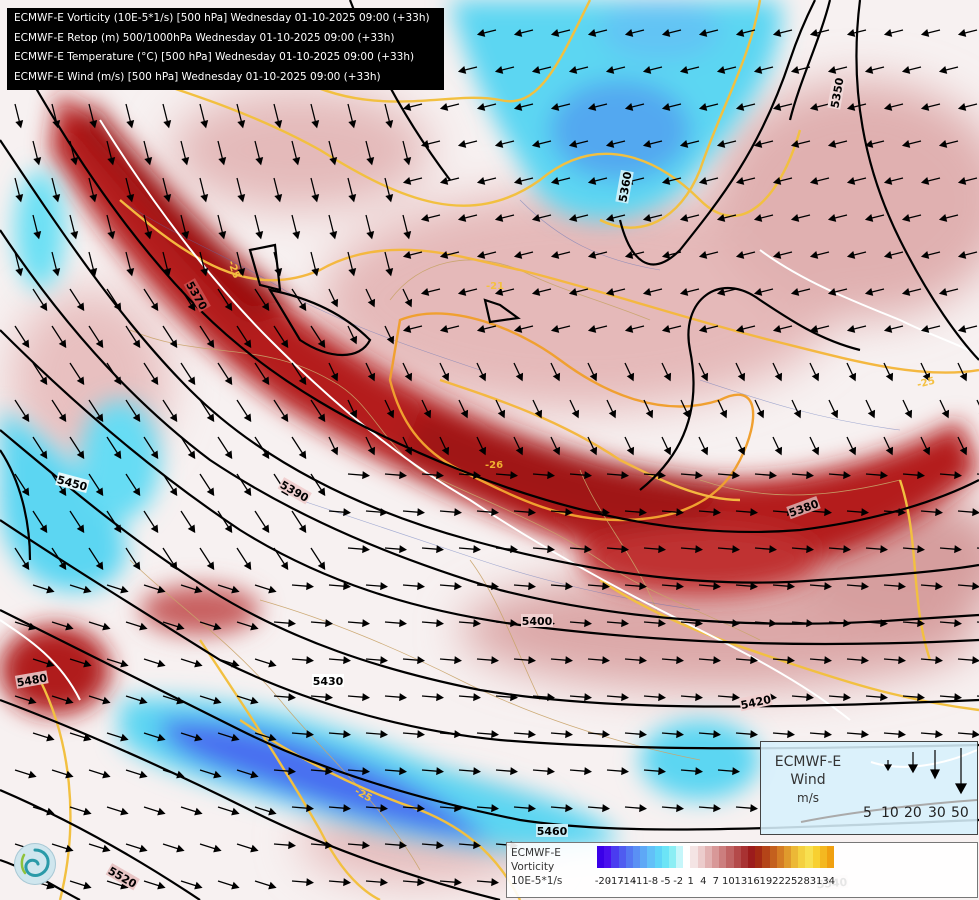 Image resolution: width=979 pixels, height=900 pixels. Describe the element at coordinates (828, 881) in the screenshot. I see `tick-label: 34` at that location.